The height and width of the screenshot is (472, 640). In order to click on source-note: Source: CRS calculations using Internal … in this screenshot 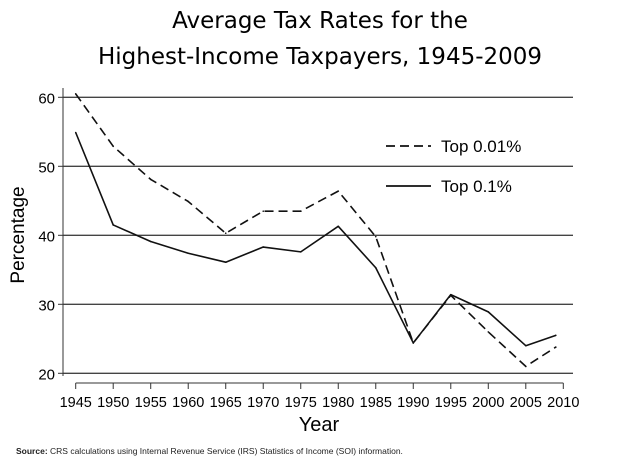, I will do `click(209, 451)`.